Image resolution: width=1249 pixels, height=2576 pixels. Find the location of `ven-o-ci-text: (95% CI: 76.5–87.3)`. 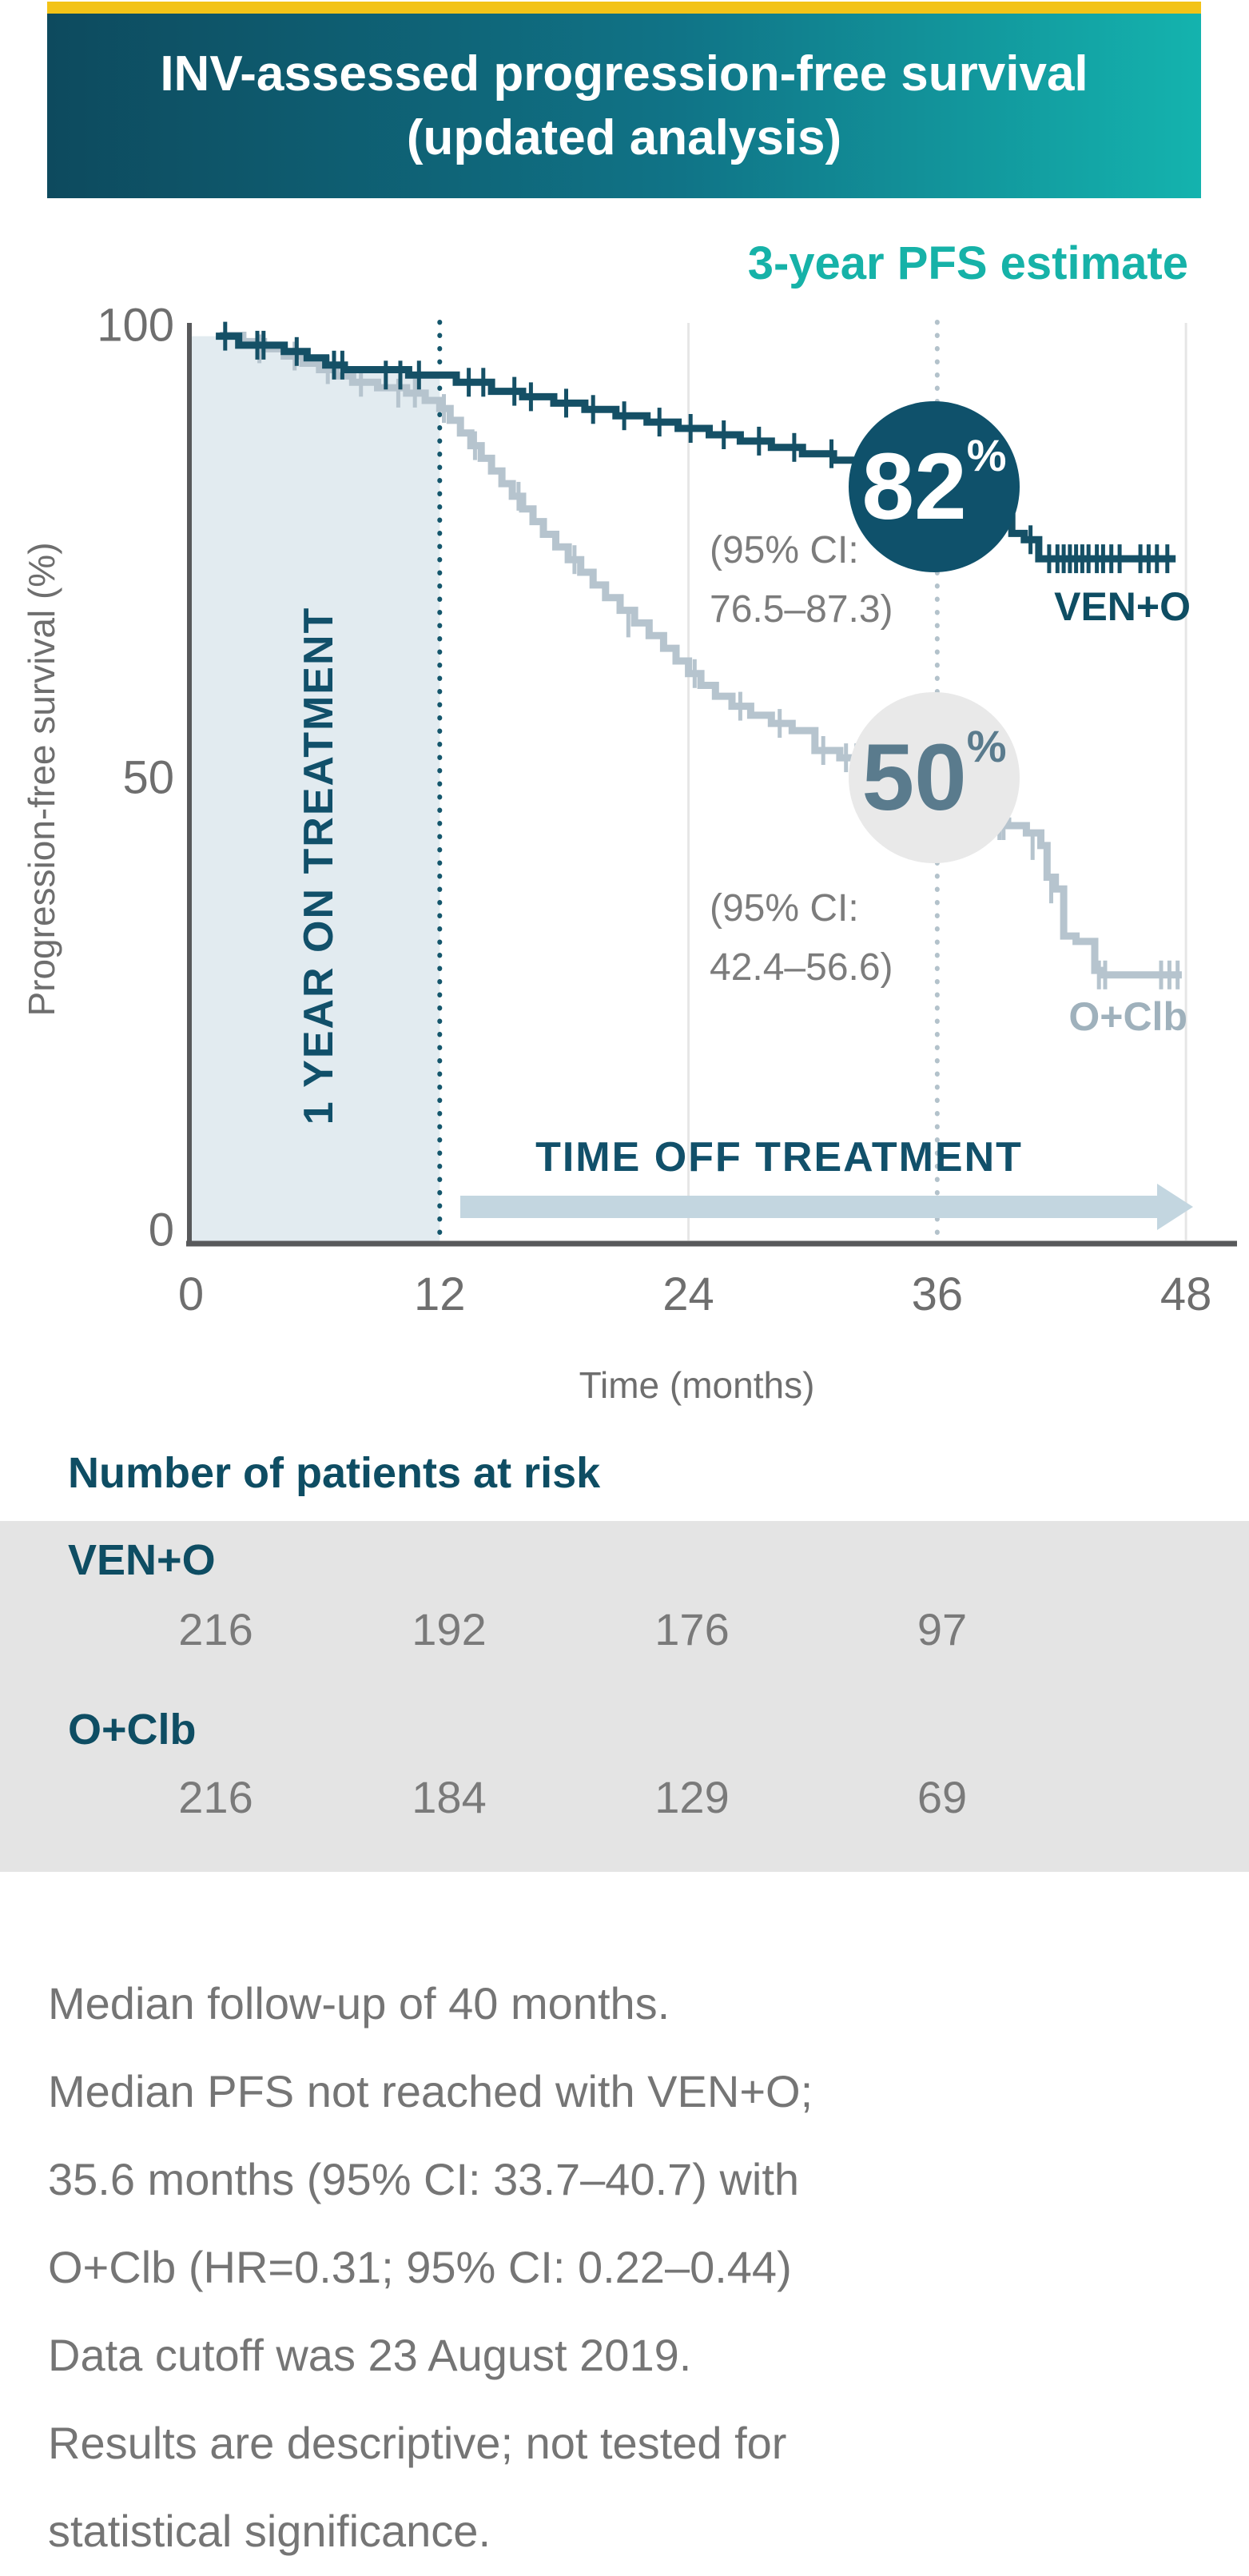

ven-o-ci-text: (95% CI: 76.5–87.3) is located at coordinates (801, 580).